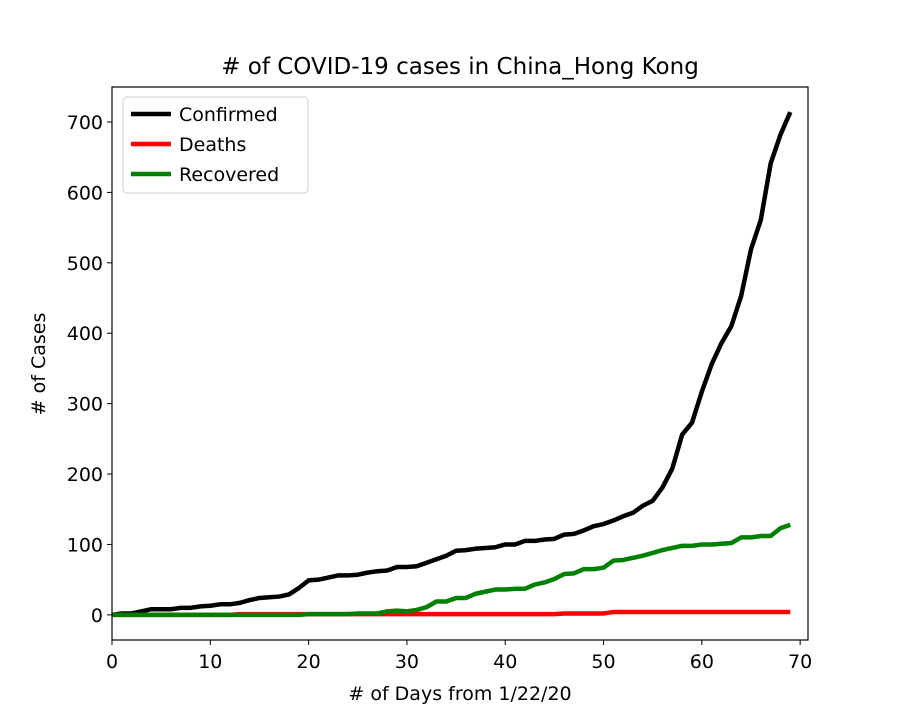 Image resolution: width=899 pixels, height=724 pixels. I want to click on y-tick-label: 400, so click(85, 334).